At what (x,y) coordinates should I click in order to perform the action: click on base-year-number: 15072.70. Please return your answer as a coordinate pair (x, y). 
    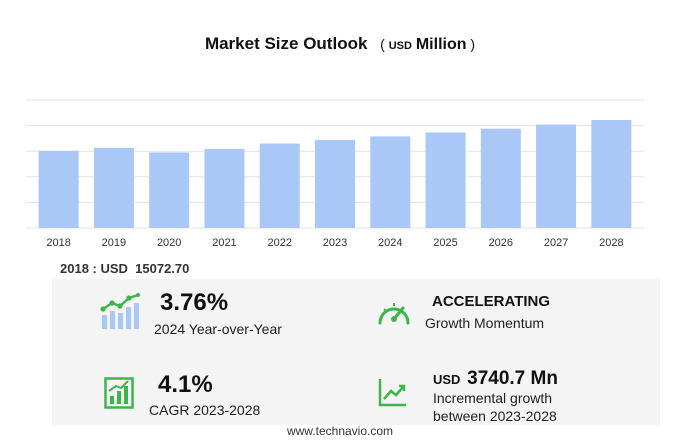
    Looking at the image, I should click on (162, 268).